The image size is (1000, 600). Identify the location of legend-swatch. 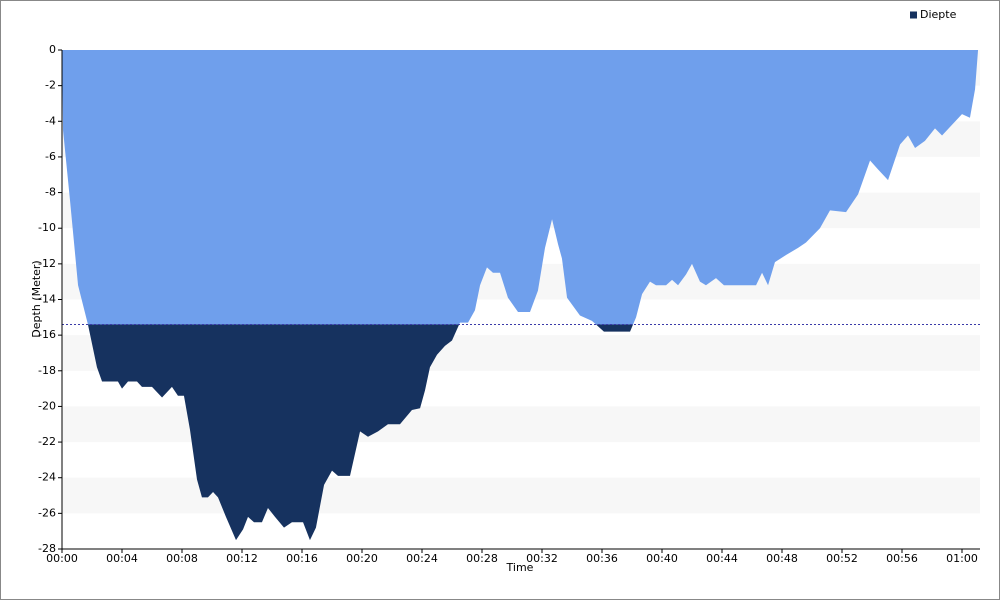
(913, 15).